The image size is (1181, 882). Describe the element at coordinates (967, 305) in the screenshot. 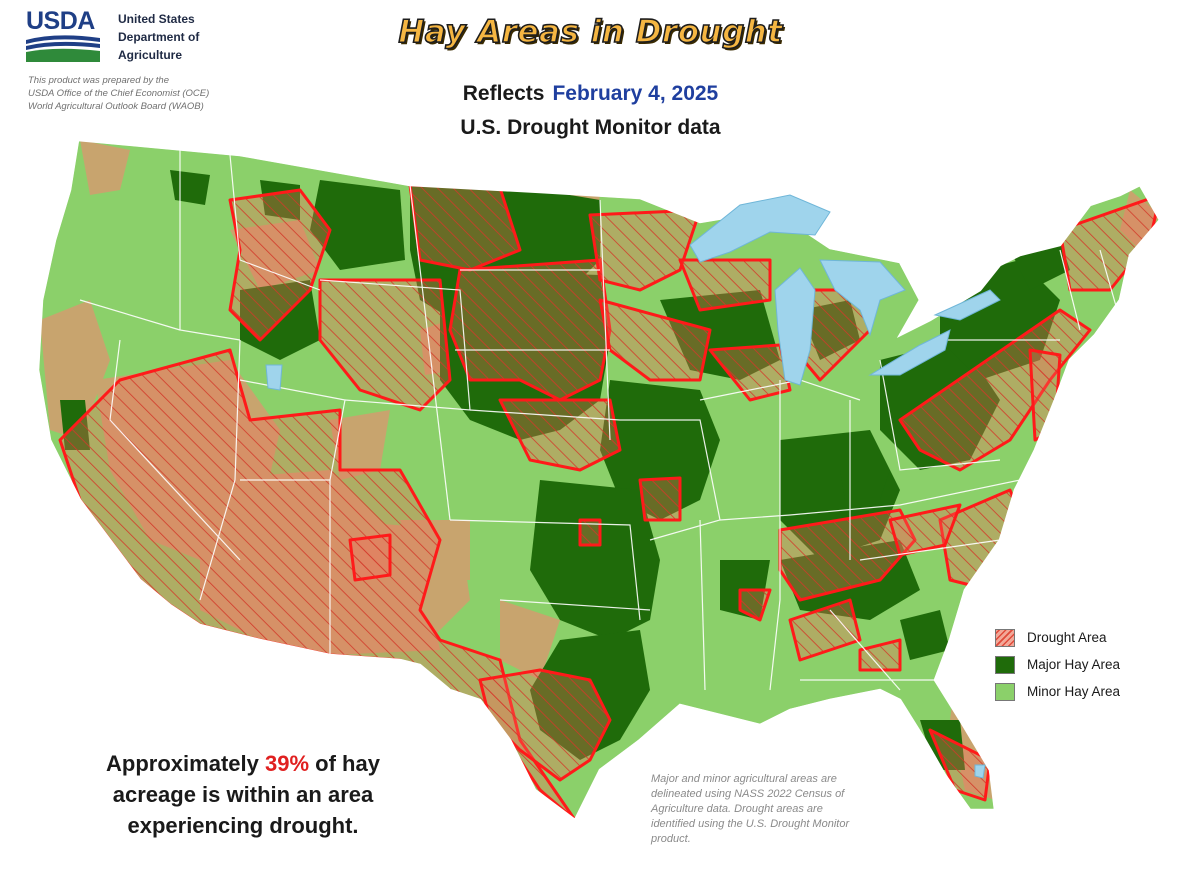

I see `lake-ontario` at that location.